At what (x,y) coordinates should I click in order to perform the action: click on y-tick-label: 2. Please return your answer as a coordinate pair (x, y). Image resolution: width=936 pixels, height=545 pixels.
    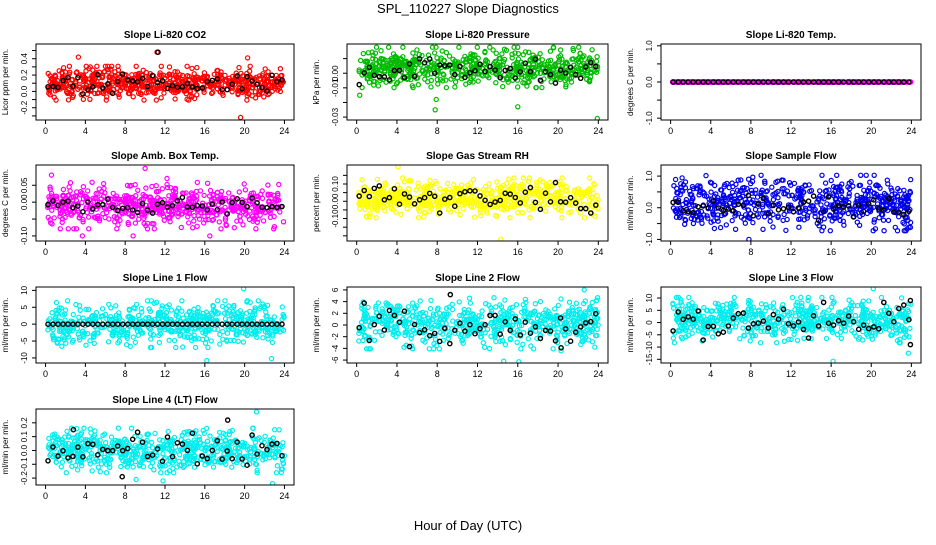
    Looking at the image, I should click on (335, 313).